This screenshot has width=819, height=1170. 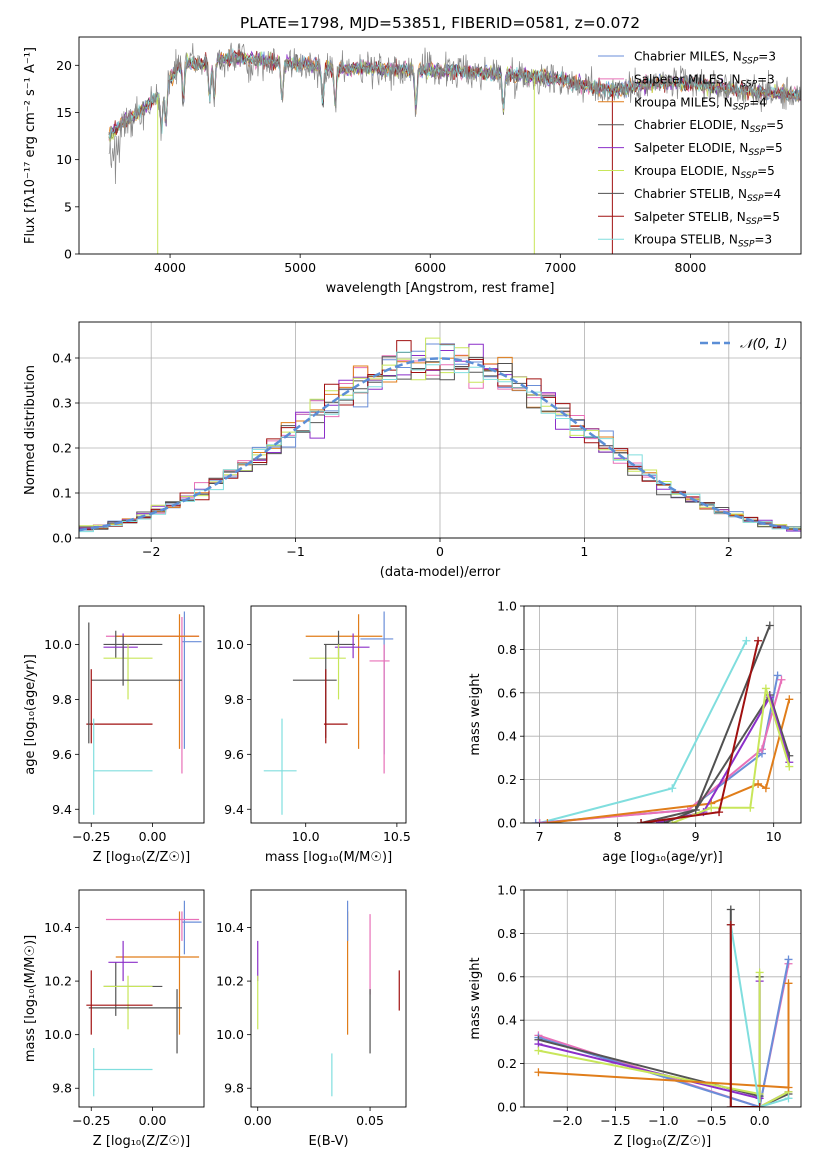 I want to click on x-tick-label: 7000, so click(x=560, y=267).